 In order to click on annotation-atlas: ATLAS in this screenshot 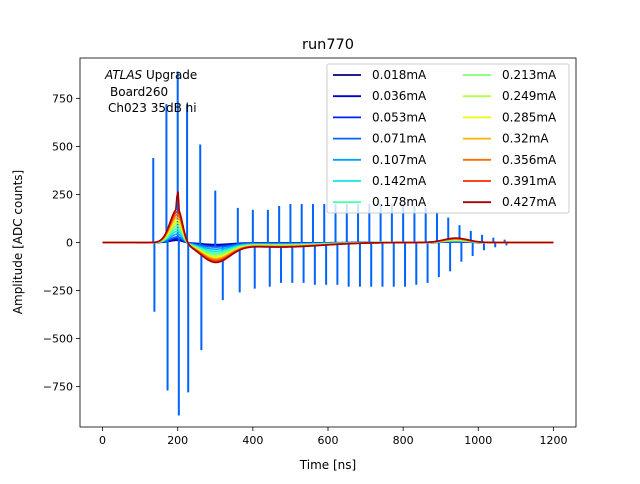, I will do `click(123, 75)`.